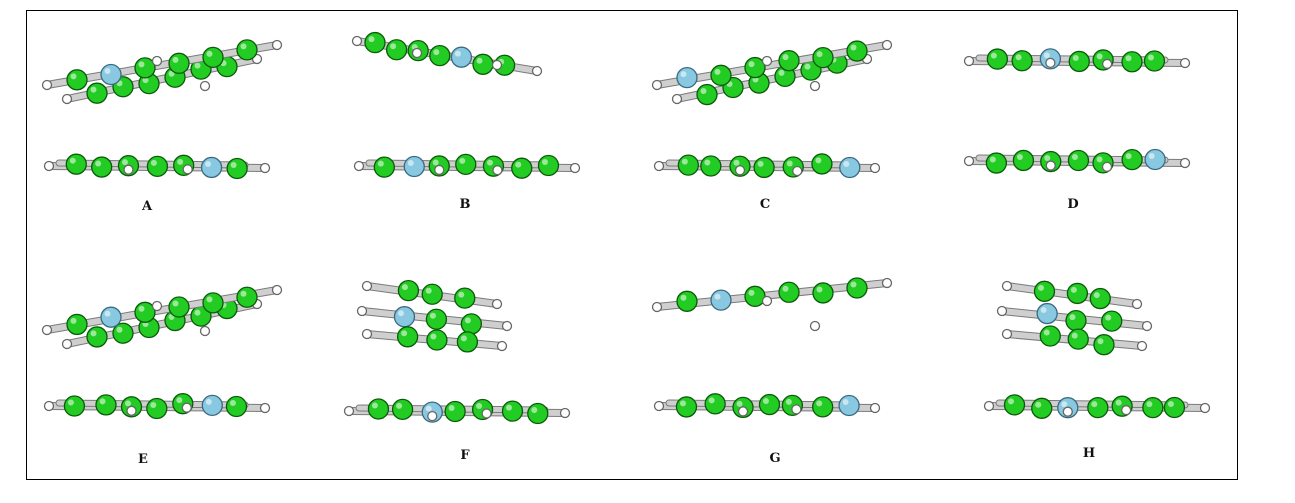 Image resolution: width=1295 pixels, height=503 pixels. What do you see at coordinates (465, 204) in the screenshot?
I see `panel-label-b: B` at bounding box center [465, 204].